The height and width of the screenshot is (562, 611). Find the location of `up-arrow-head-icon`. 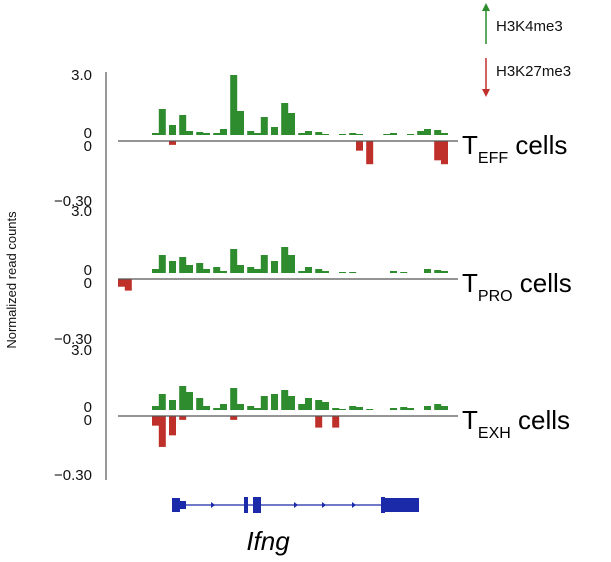

up-arrow-head-icon is located at coordinates (486, 7).